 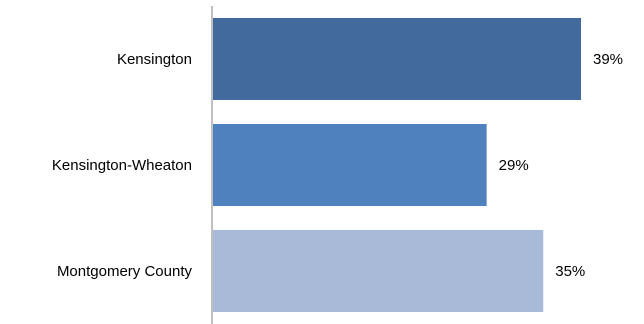 I want to click on bar-kensington, so click(x=397, y=59).